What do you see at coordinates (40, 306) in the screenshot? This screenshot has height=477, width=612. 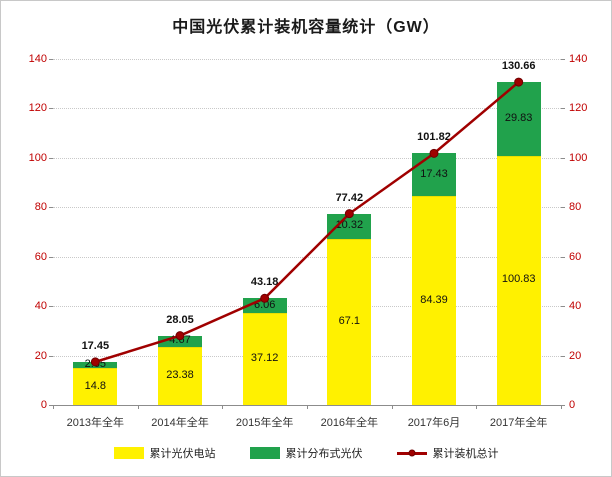 I see `y-axis-tick-label-left: 40` at bounding box center [40, 306].